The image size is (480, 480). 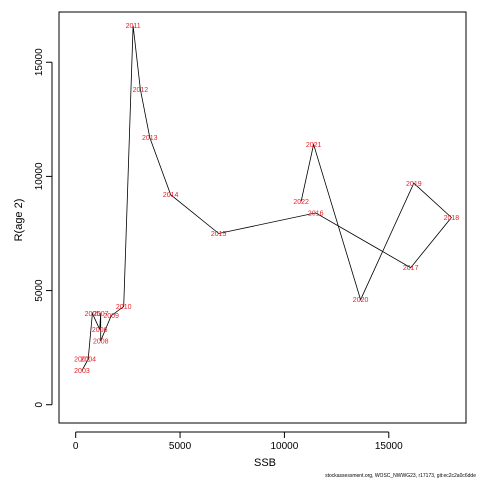 I want to click on x-tick-label: 0, so click(x=76, y=446).